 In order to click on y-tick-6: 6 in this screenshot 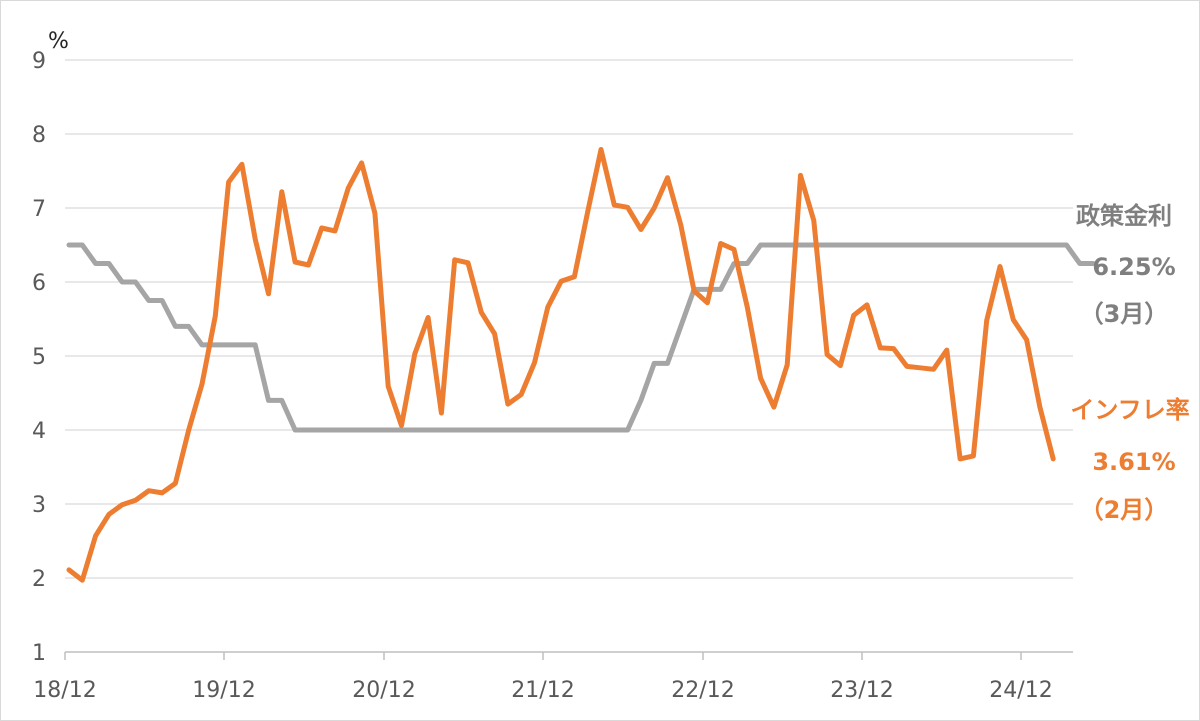, I will do `click(39, 283)`.